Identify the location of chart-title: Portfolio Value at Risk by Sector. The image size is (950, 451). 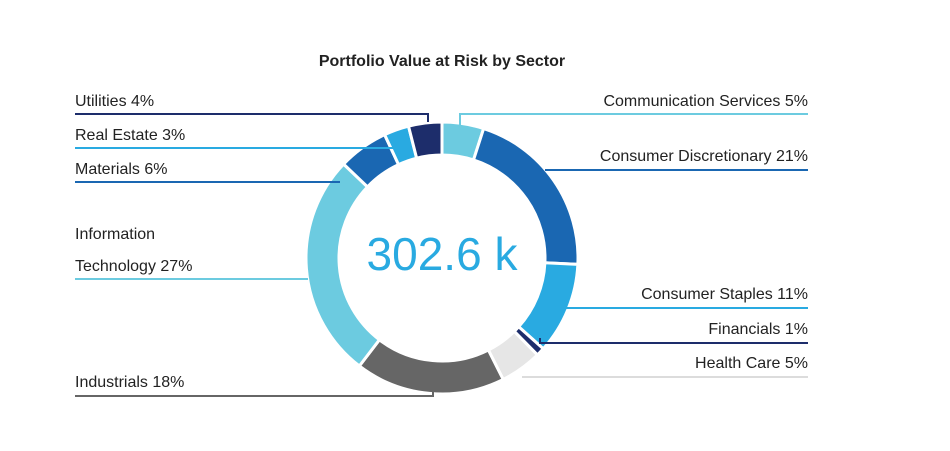
(442, 61).